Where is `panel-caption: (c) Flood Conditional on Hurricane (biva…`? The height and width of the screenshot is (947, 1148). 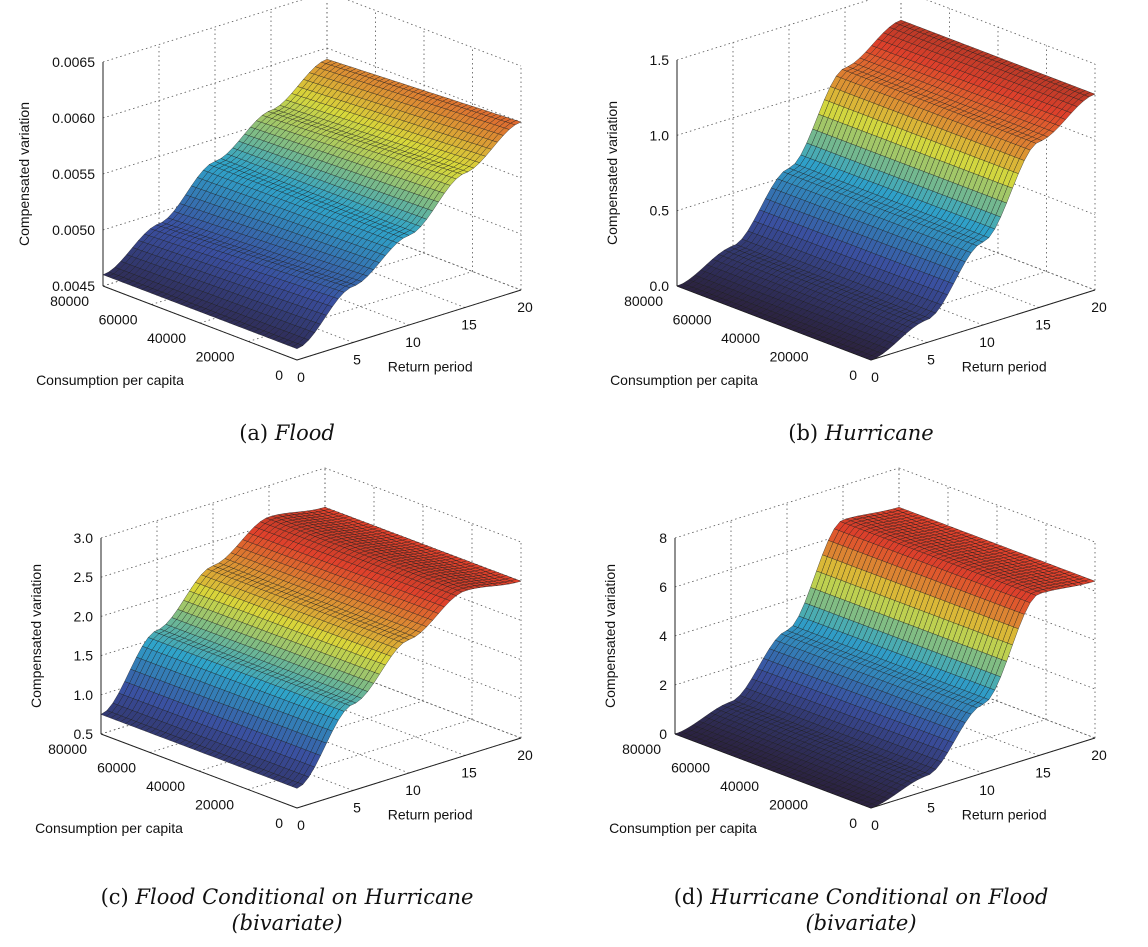
panel-caption: (c) Flood Conditional on Hurricane (biva… is located at coordinates (287, 910).